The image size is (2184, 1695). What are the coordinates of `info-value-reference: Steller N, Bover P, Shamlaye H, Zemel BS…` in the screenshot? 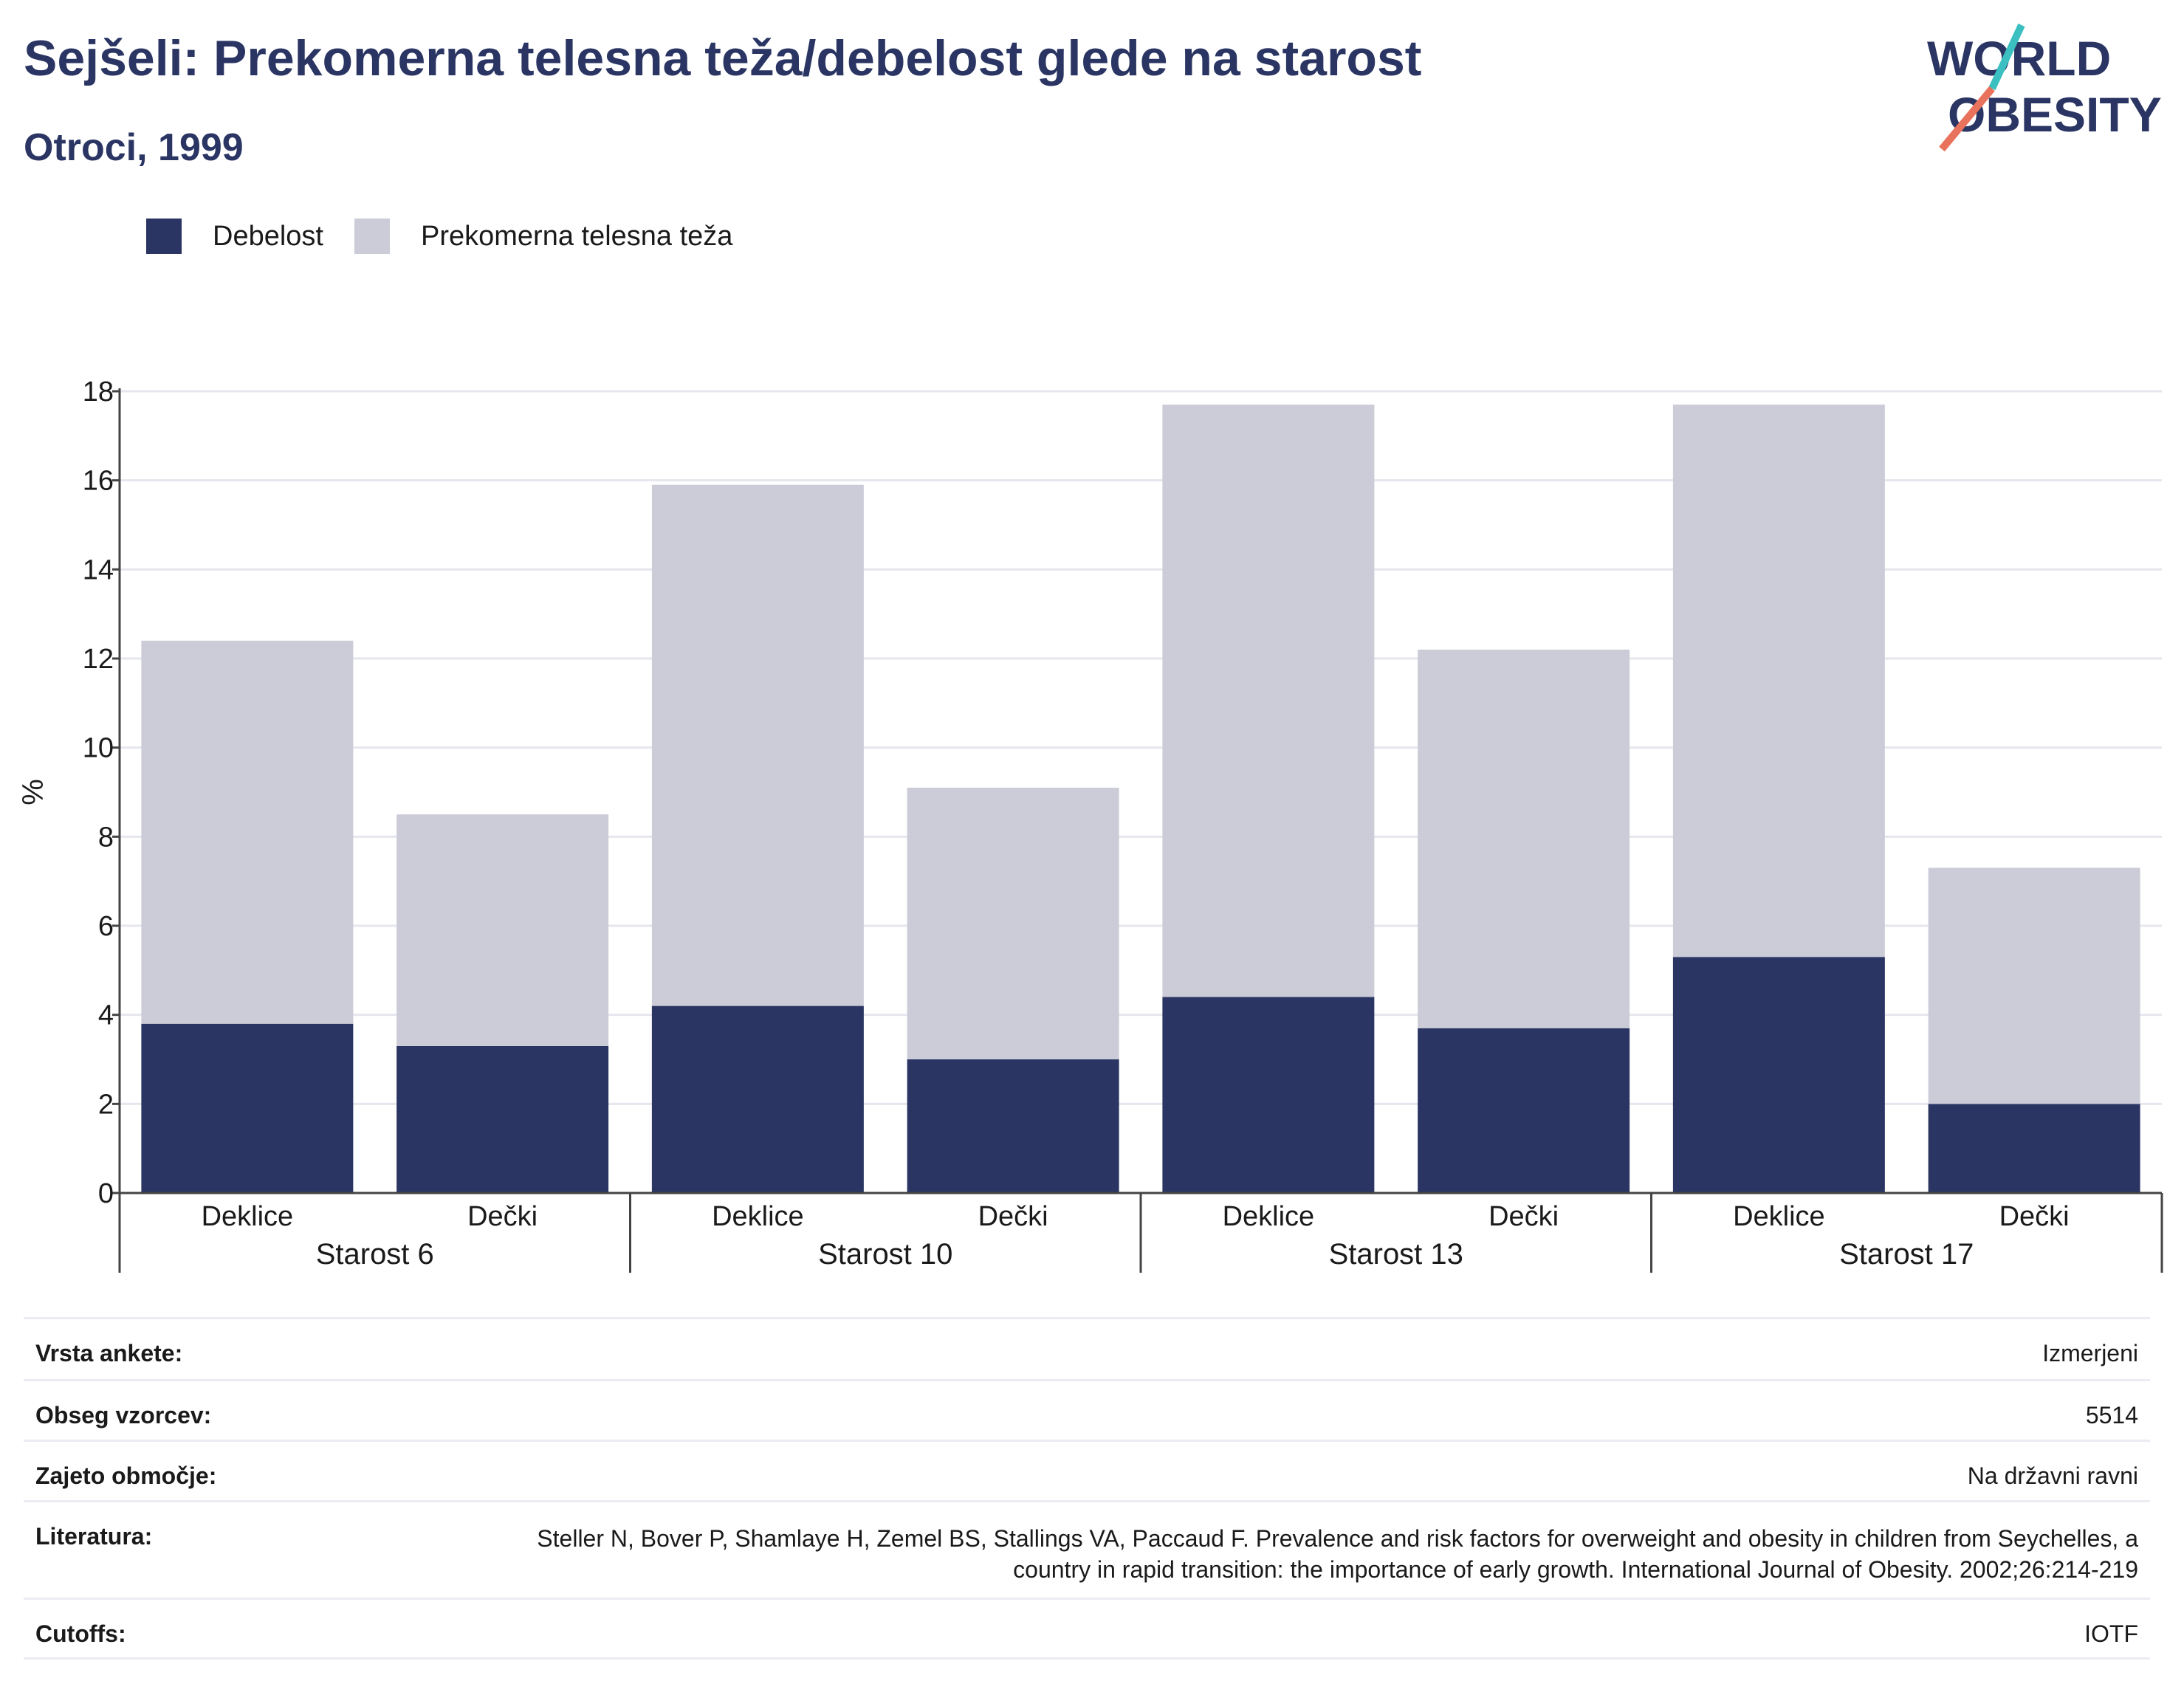 It's located at (1338, 1554).